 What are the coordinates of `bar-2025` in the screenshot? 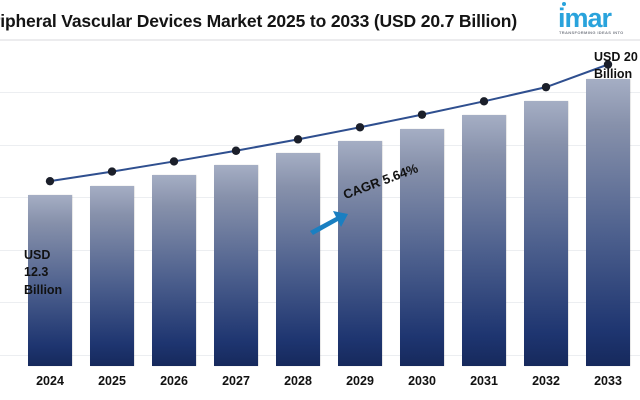 It's located at (112, 275).